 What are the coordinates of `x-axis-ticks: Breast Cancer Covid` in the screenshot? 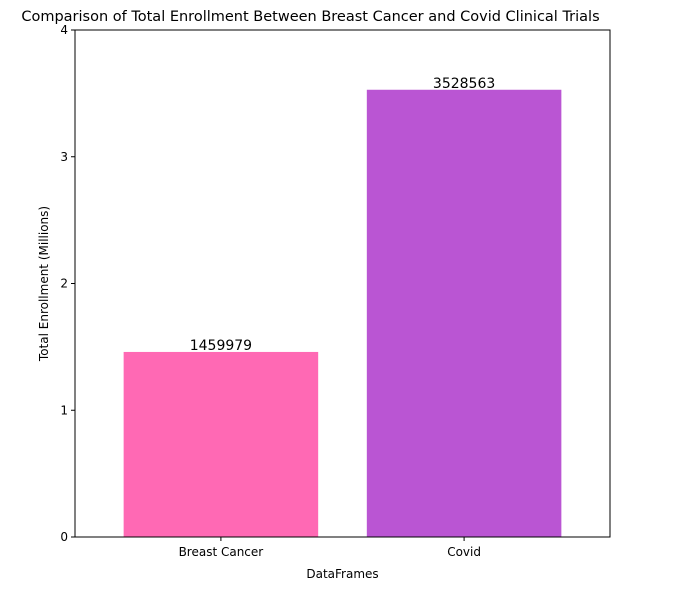 It's located at (330, 548).